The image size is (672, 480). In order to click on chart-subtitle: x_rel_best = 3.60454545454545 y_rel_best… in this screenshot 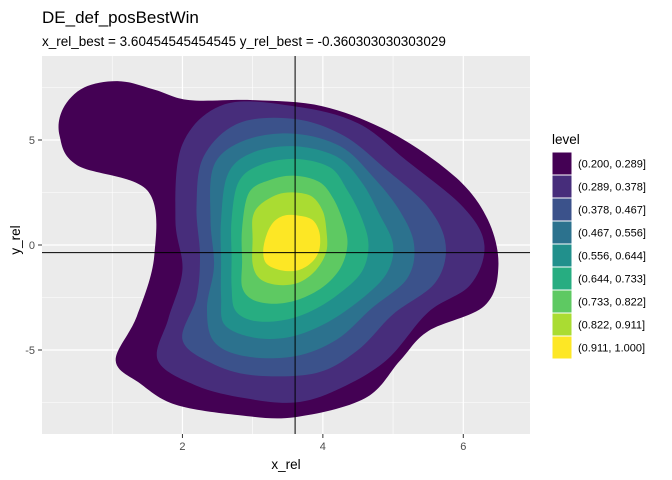, I will do `click(244, 41)`.